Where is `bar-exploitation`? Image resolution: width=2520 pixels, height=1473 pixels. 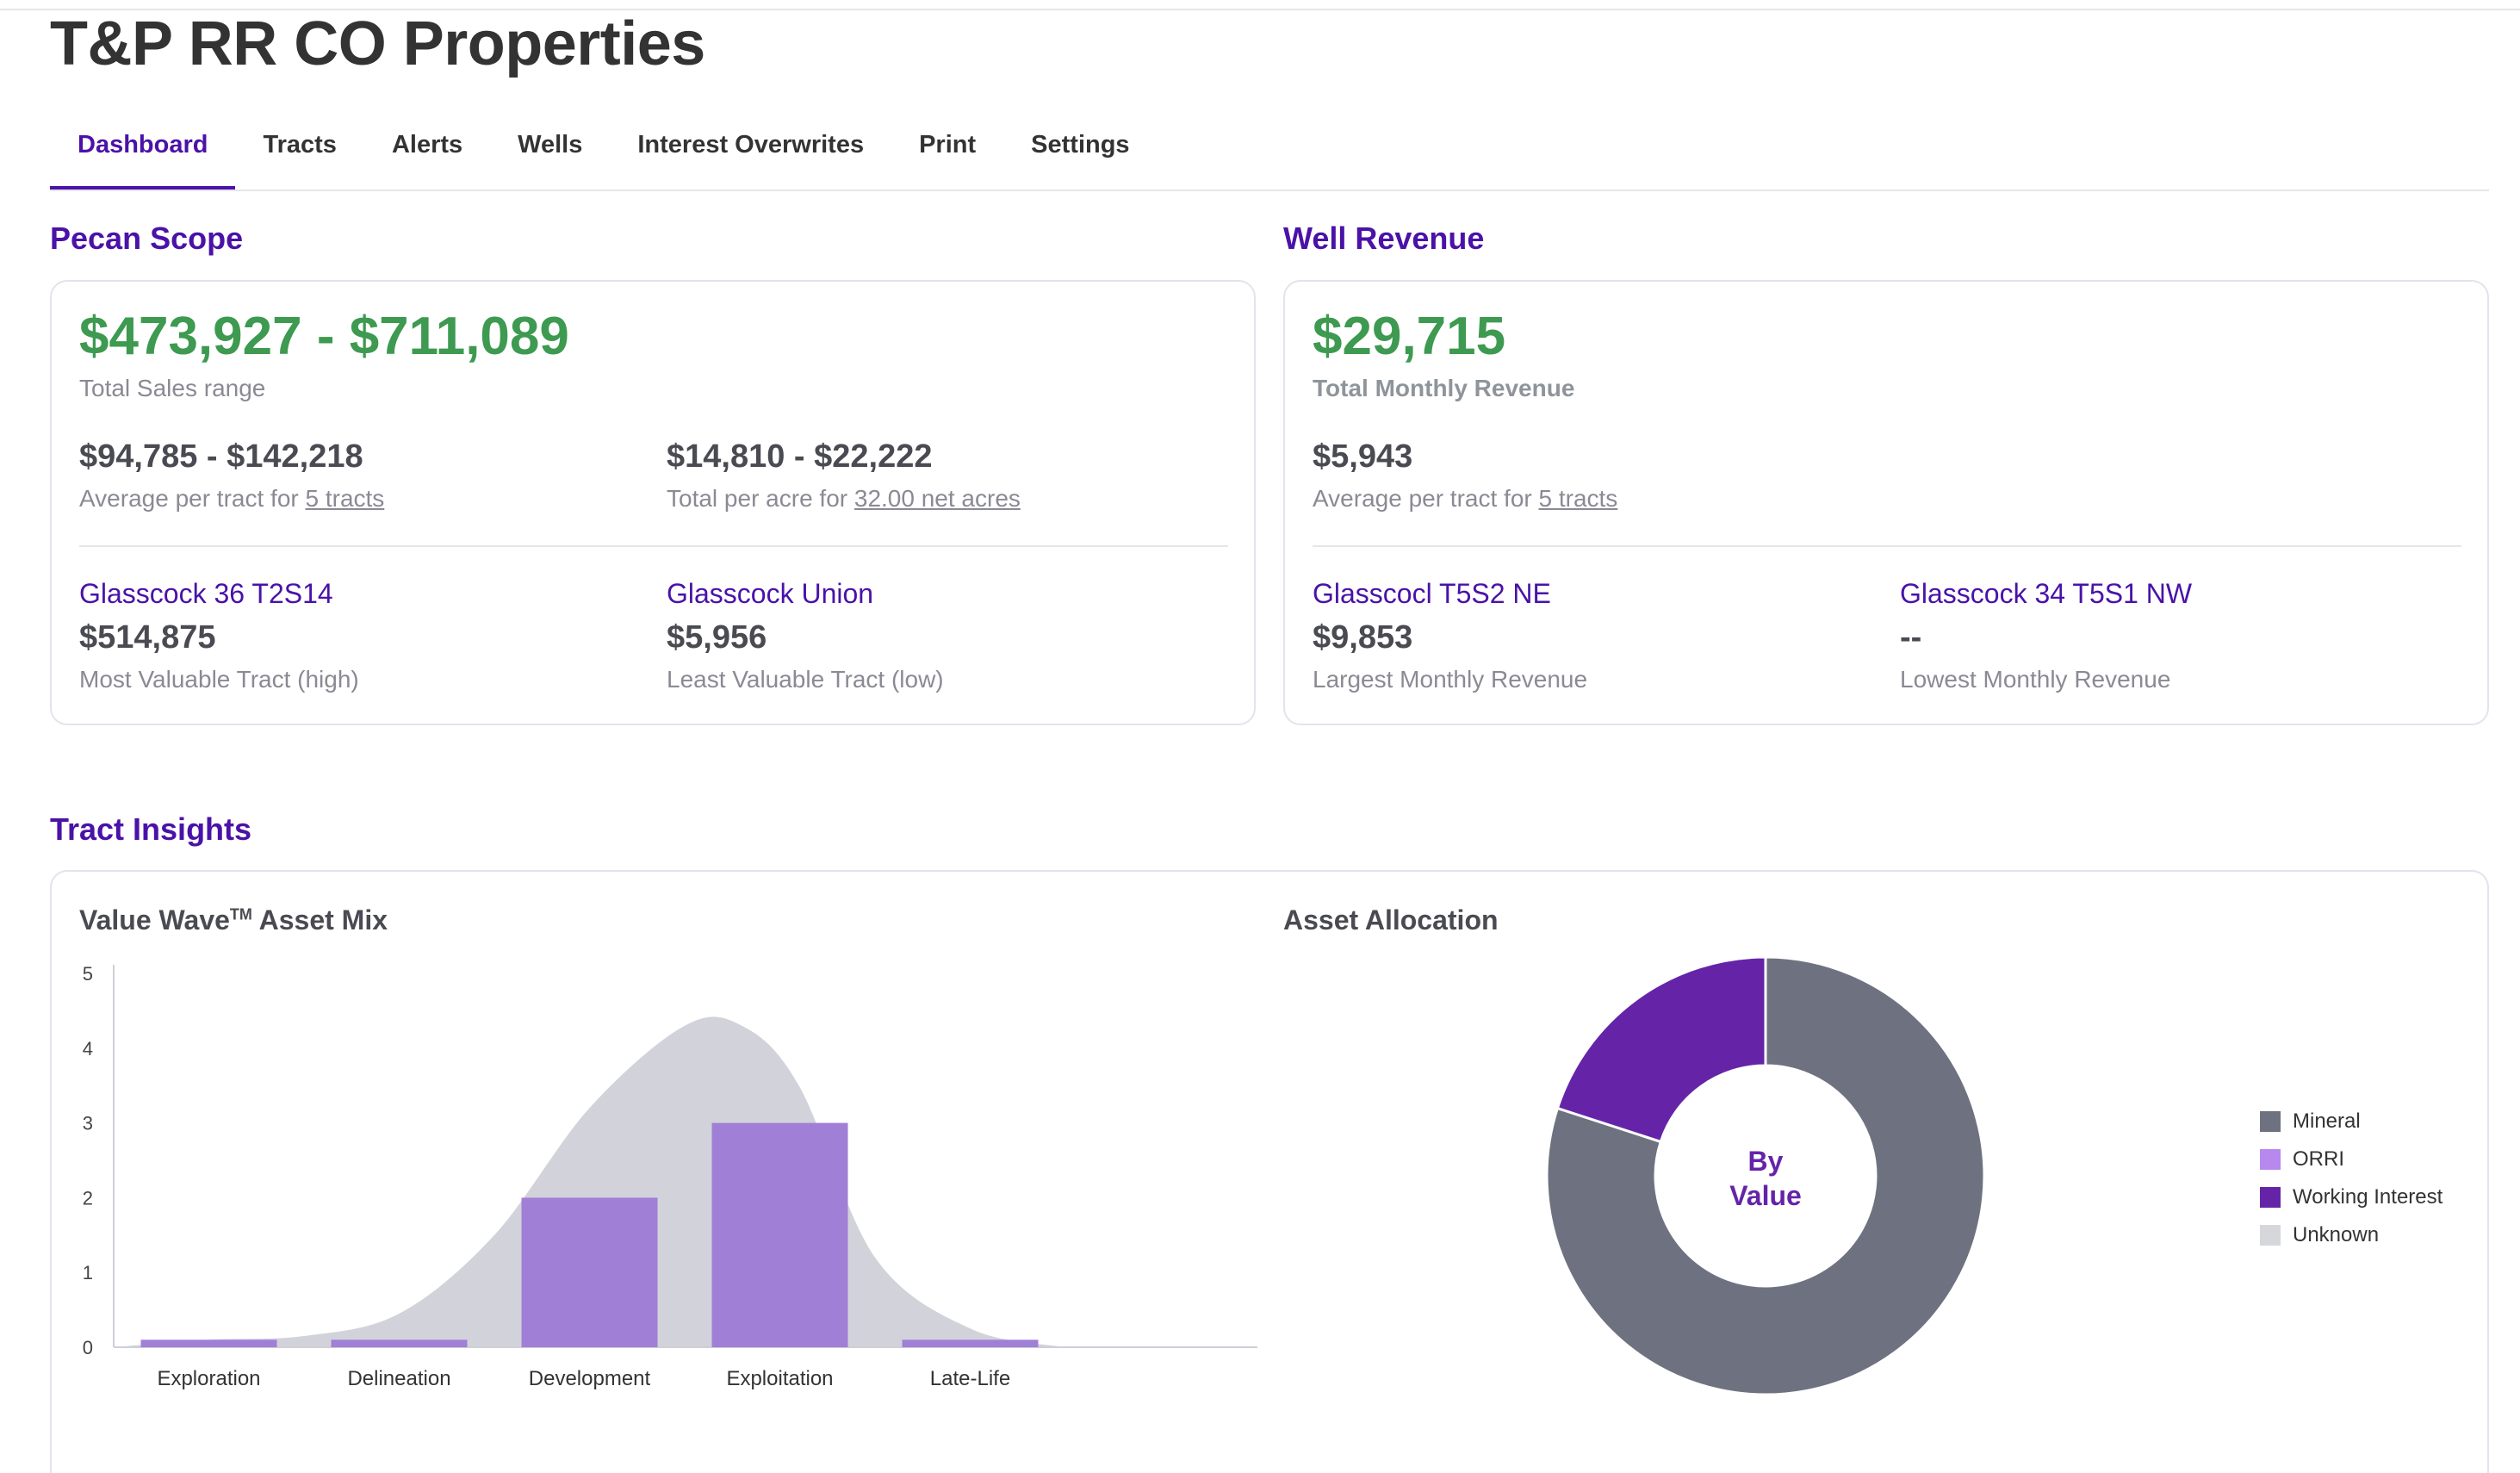
bar-exploitation is located at coordinates (780, 1234).